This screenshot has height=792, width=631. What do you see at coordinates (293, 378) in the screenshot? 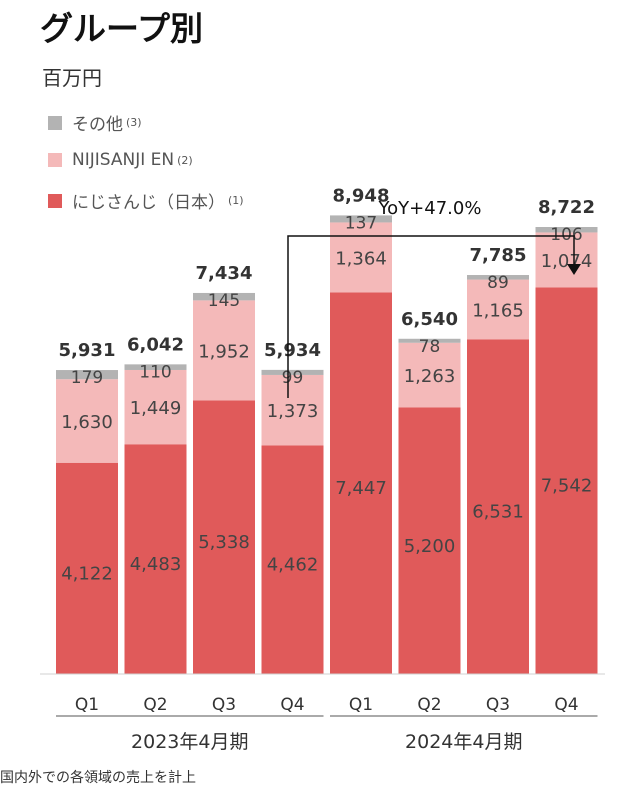
I see `data-label-other: 99` at bounding box center [293, 378].